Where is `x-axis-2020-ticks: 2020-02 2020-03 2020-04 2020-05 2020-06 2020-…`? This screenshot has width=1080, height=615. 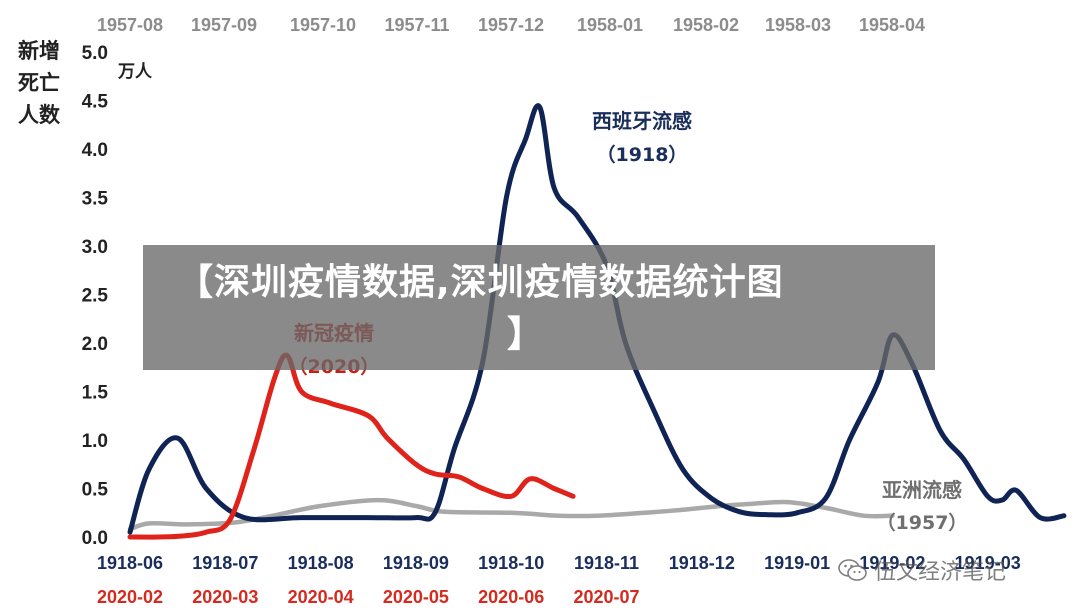 x-axis-2020-ticks: 2020-02 2020-03 2020-04 2020-05 2020-06 2020-… is located at coordinates (368, 597).